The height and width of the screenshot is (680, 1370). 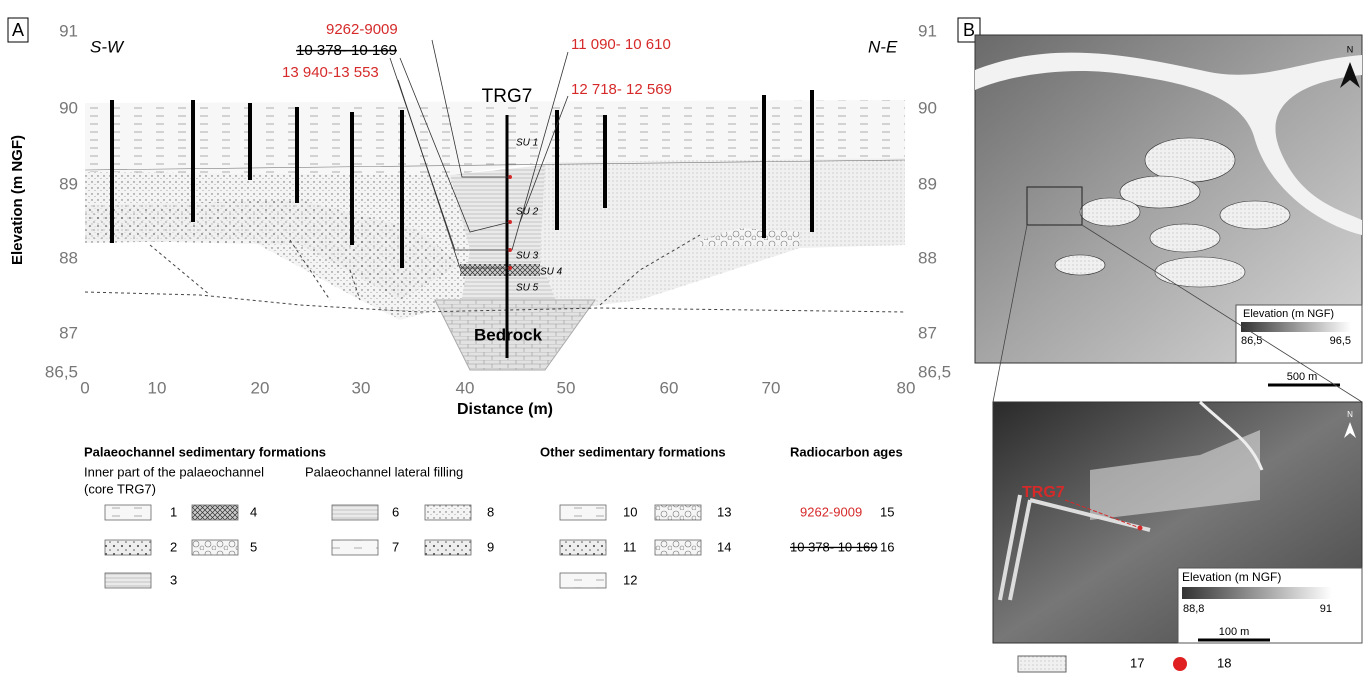 What do you see at coordinates (633, 451) in the screenshot?
I see `legend-title: Other sedimentary formations` at bounding box center [633, 451].